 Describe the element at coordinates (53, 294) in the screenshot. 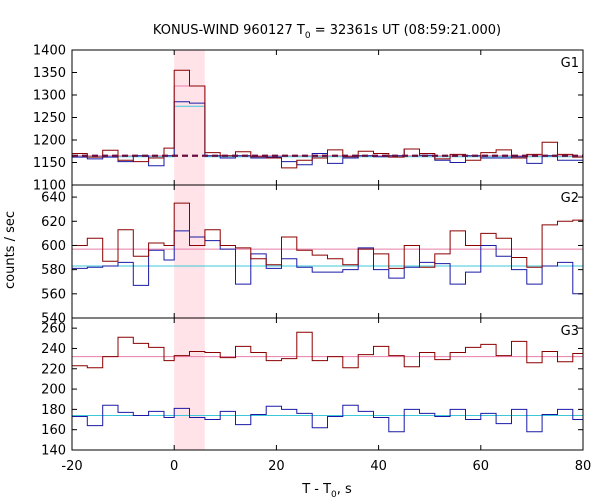

I see `y-tick-label: 560` at that location.